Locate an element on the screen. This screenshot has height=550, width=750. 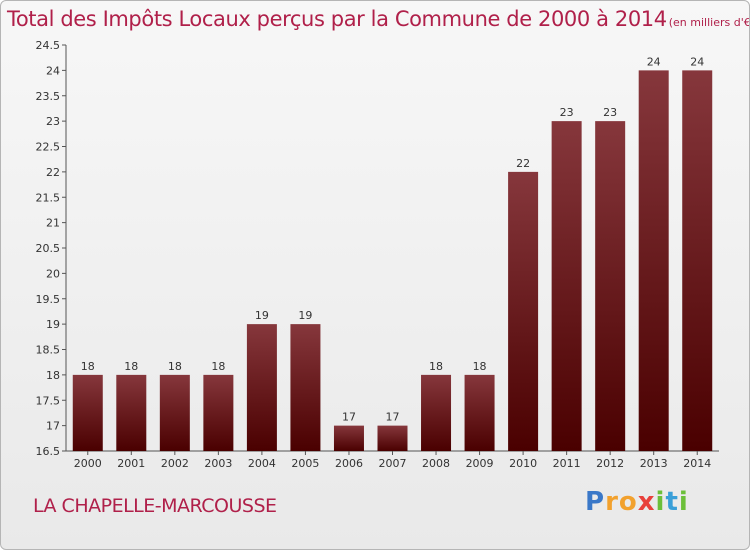
x-tick-label: 2011 is located at coordinates (567, 463).